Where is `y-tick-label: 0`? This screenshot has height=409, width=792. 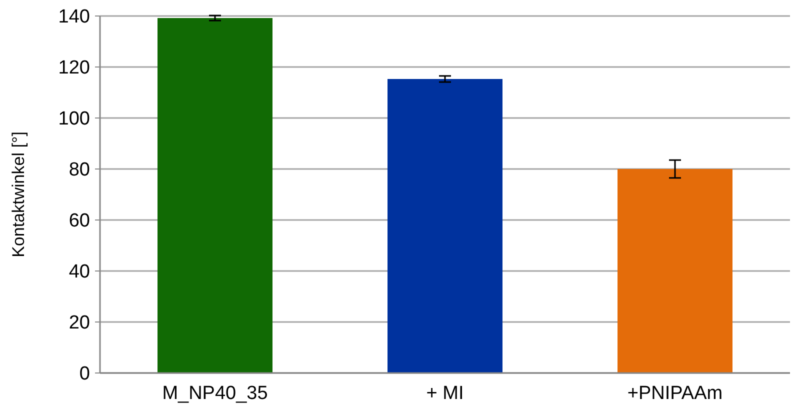
y-tick-label: 0 is located at coordinates (84, 374).